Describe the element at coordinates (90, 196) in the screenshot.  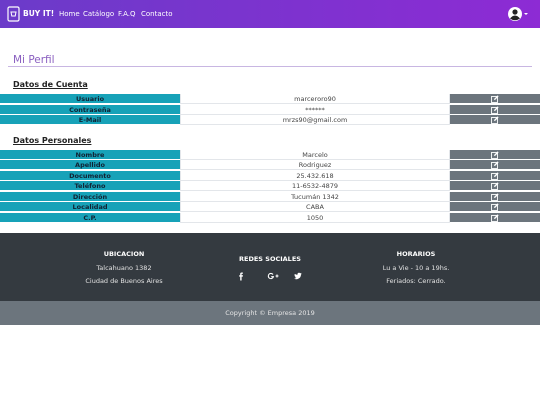
I see `field-label: Dirección` at that location.